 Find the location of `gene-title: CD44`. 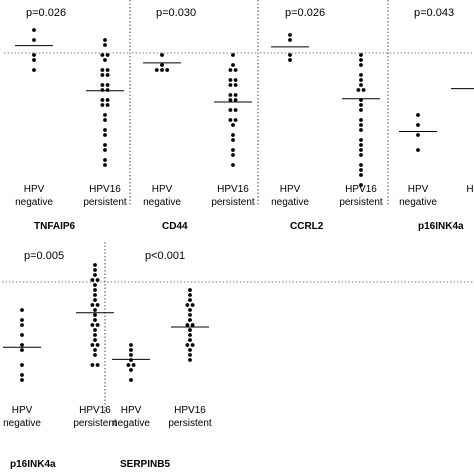

gene-title: CD44 is located at coordinates (175, 226).